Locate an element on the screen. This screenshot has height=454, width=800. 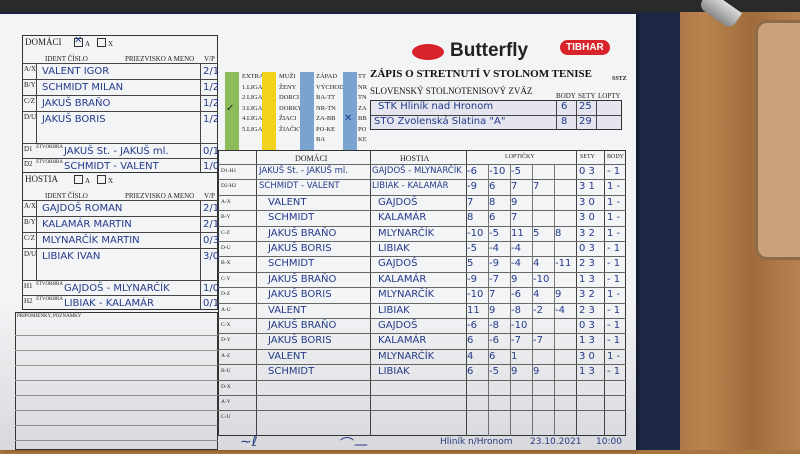
match-sets: 1 3 is located at coordinates (587, 279).